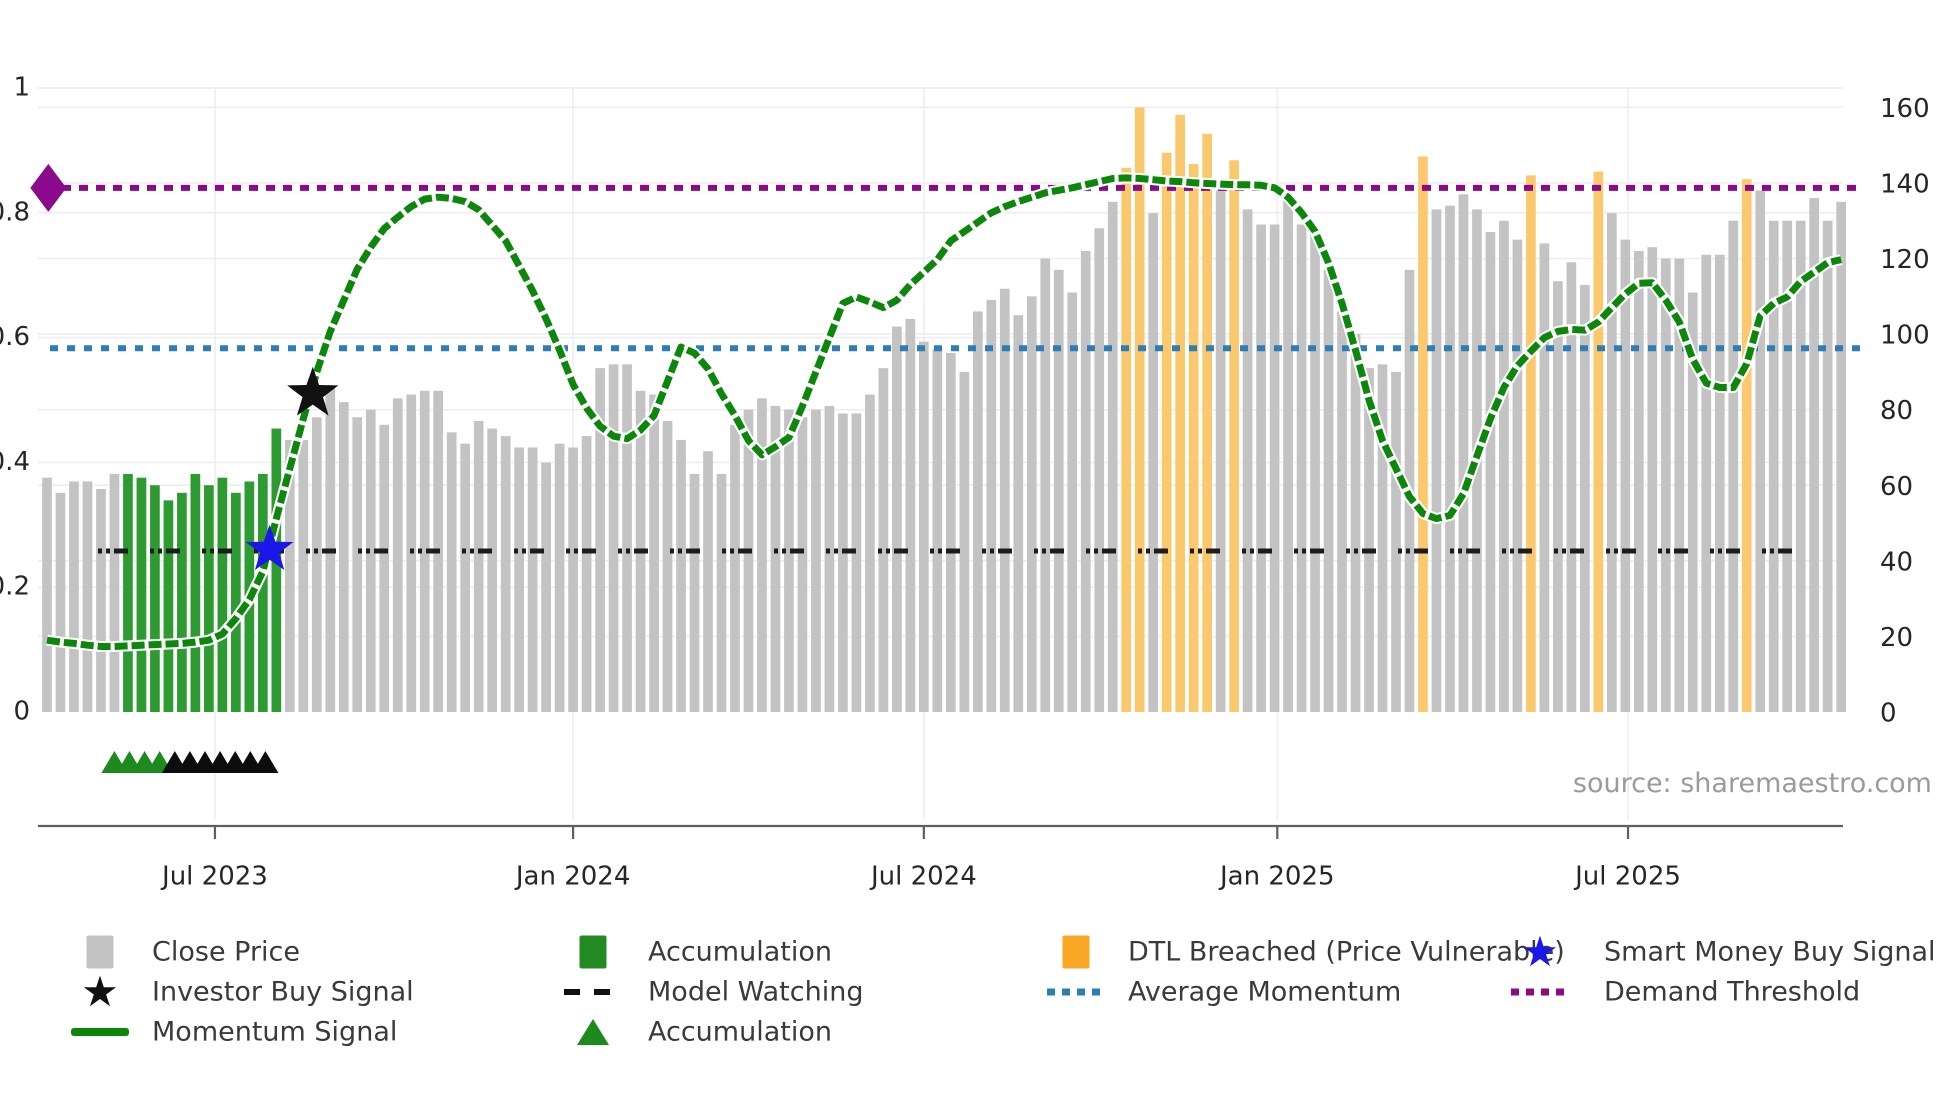 This screenshot has width=1960, height=1102. Describe the element at coordinates (1896, 562) in the screenshot. I see `y-right-tick-label: 40` at that location.